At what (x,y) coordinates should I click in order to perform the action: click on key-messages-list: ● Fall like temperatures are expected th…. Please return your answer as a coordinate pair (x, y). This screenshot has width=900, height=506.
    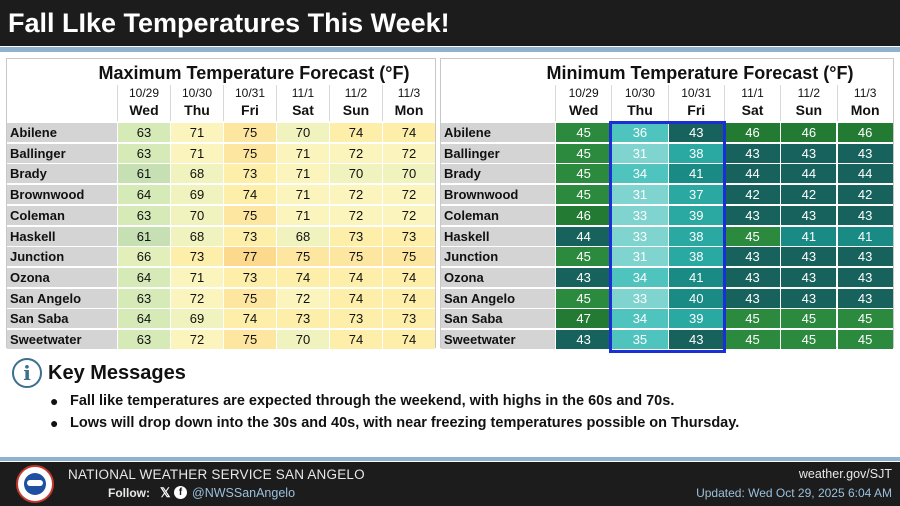
    Looking at the image, I should click on (470, 412).